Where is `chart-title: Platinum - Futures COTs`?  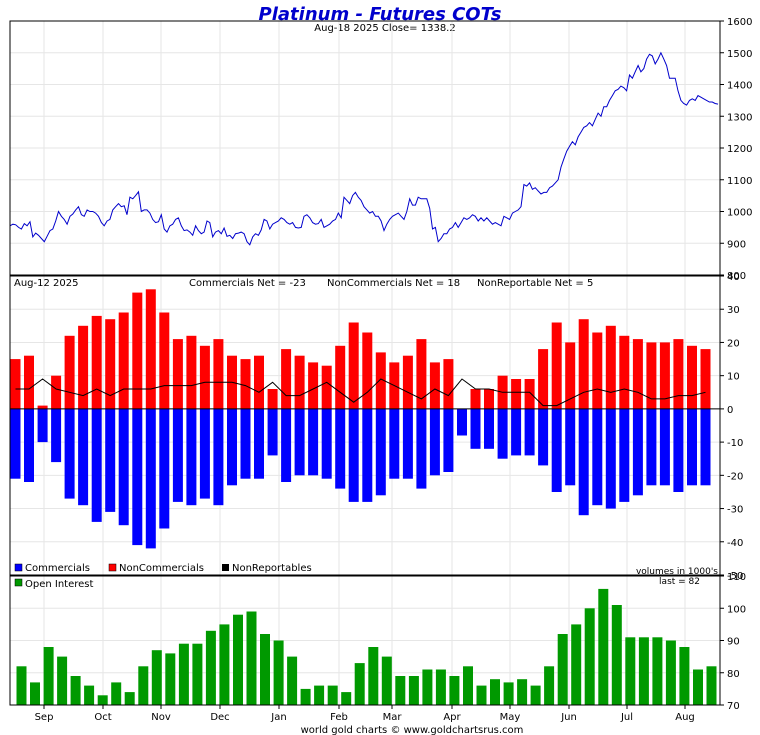 chart-title: Platinum - Futures COTs is located at coordinates (380, 14).